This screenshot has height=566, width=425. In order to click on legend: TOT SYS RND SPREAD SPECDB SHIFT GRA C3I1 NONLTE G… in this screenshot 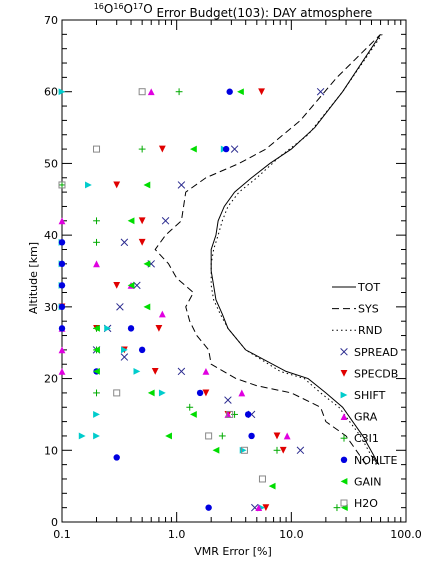, I will do `click(365, 395)`.